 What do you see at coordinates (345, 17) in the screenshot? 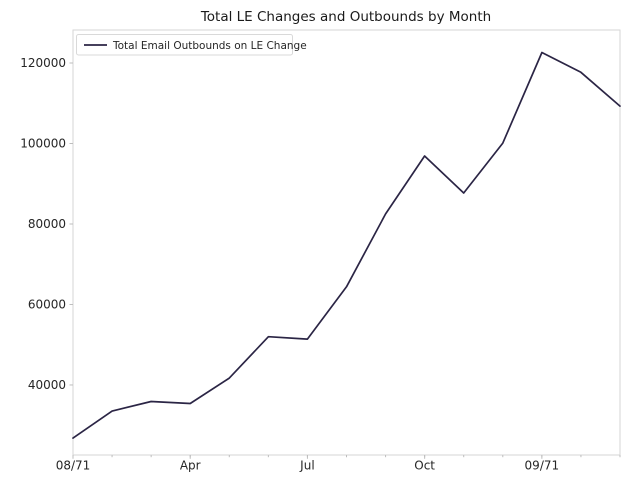
I see `chart-title: Total LE Changes and Outbounds by Month` at bounding box center [345, 17].